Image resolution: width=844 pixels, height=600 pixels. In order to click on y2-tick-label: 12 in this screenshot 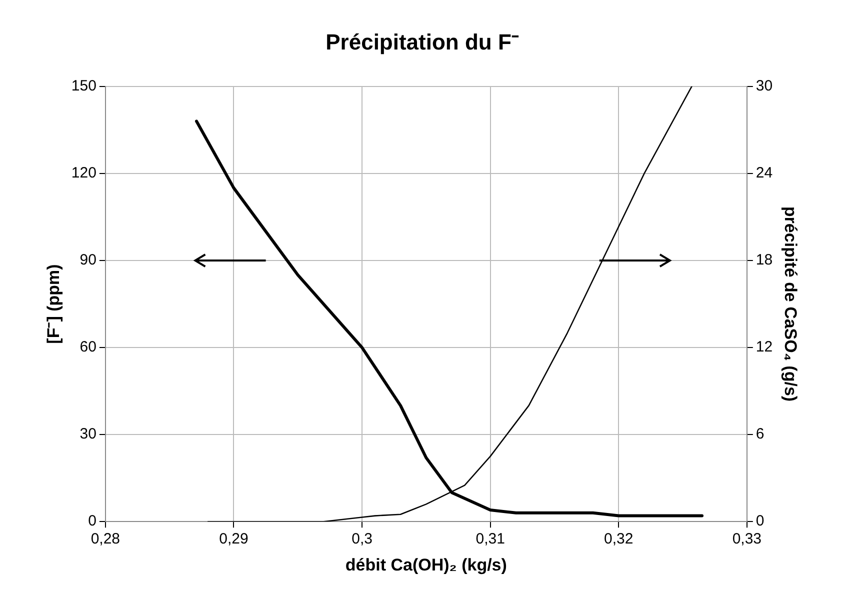, I will do `click(764, 347)`.